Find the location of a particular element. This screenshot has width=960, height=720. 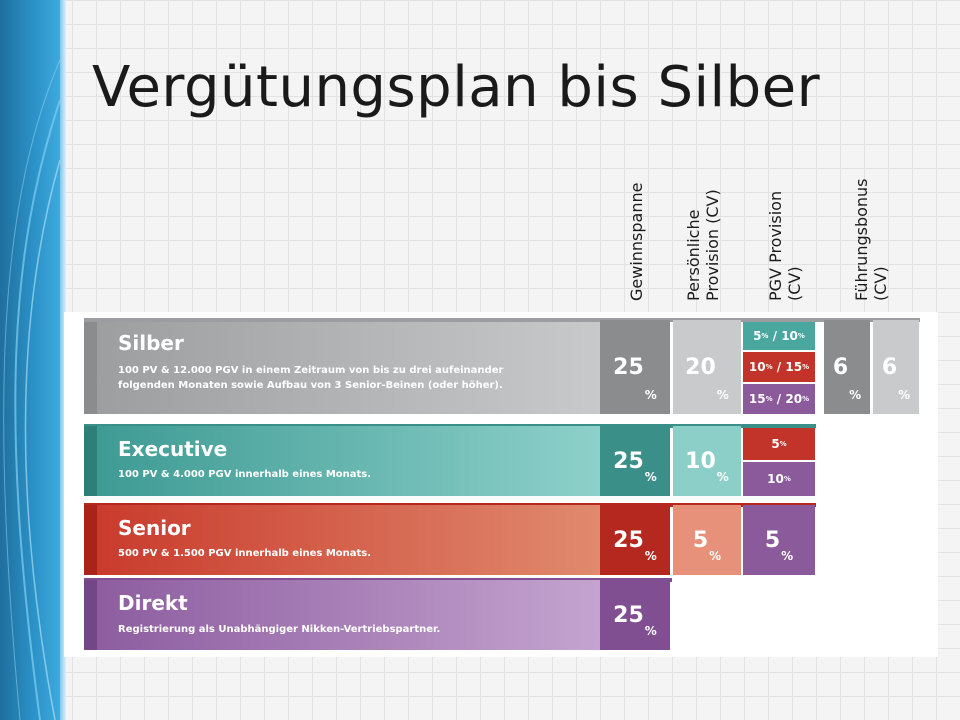

silber-pgv-1-b-percent: % is located at coordinates (801, 336).